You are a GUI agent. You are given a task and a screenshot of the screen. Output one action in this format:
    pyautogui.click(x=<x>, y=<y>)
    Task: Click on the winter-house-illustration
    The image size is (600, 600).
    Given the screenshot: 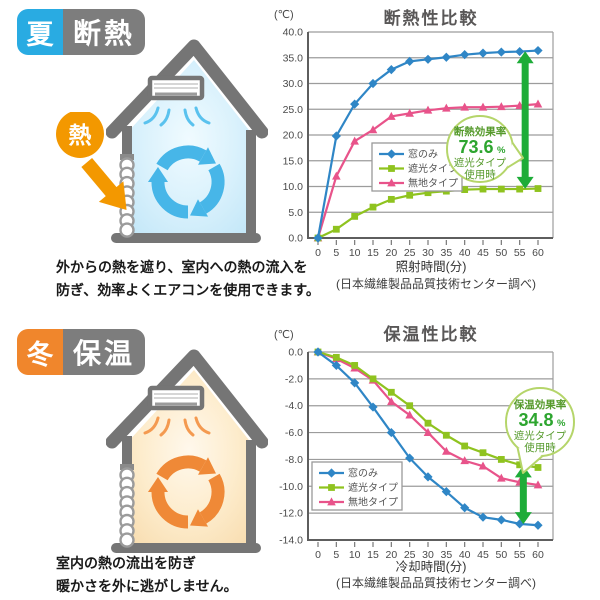 What is the action you would take?
    pyautogui.click(x=187, y=451)
    